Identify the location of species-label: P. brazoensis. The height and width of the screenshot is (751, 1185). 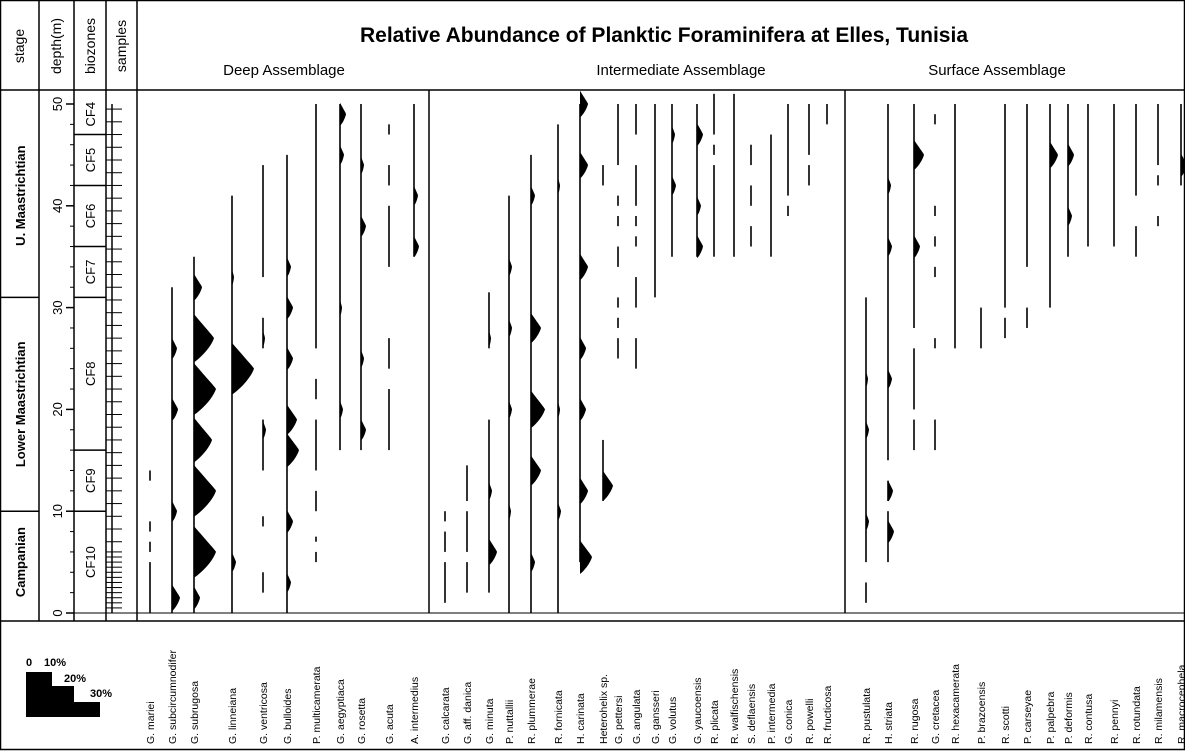
(982, 713).